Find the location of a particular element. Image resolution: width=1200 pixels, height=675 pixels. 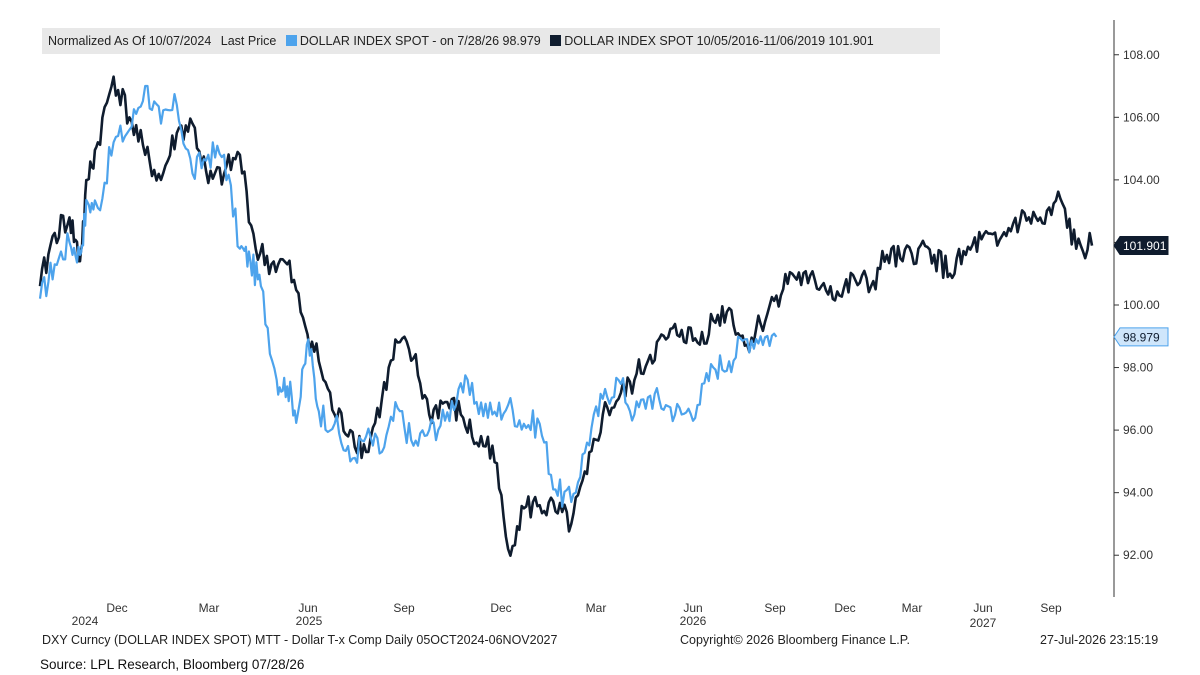

last-value-text-current: 98.979 is located at coordinates (1141, 337).